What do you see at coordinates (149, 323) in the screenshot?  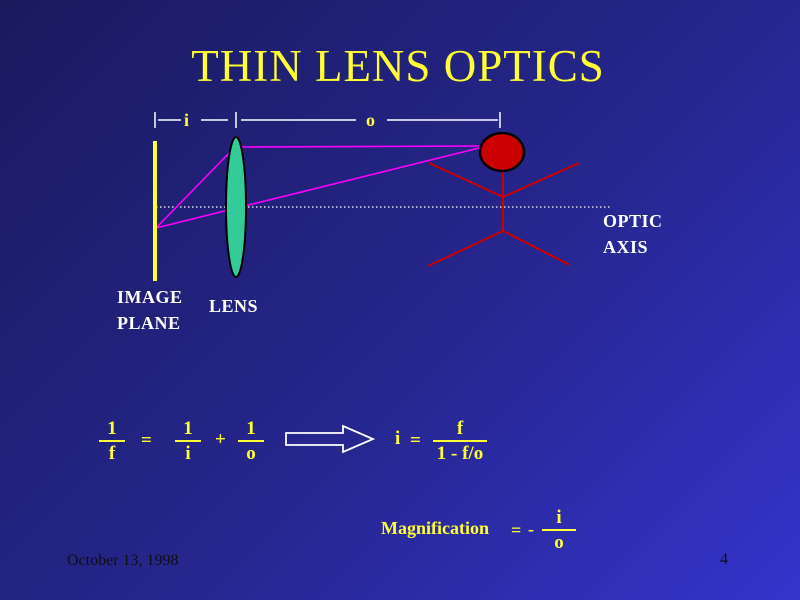 I see `image-plane-label-line2: PLANE` at bounding box center [149, 323].